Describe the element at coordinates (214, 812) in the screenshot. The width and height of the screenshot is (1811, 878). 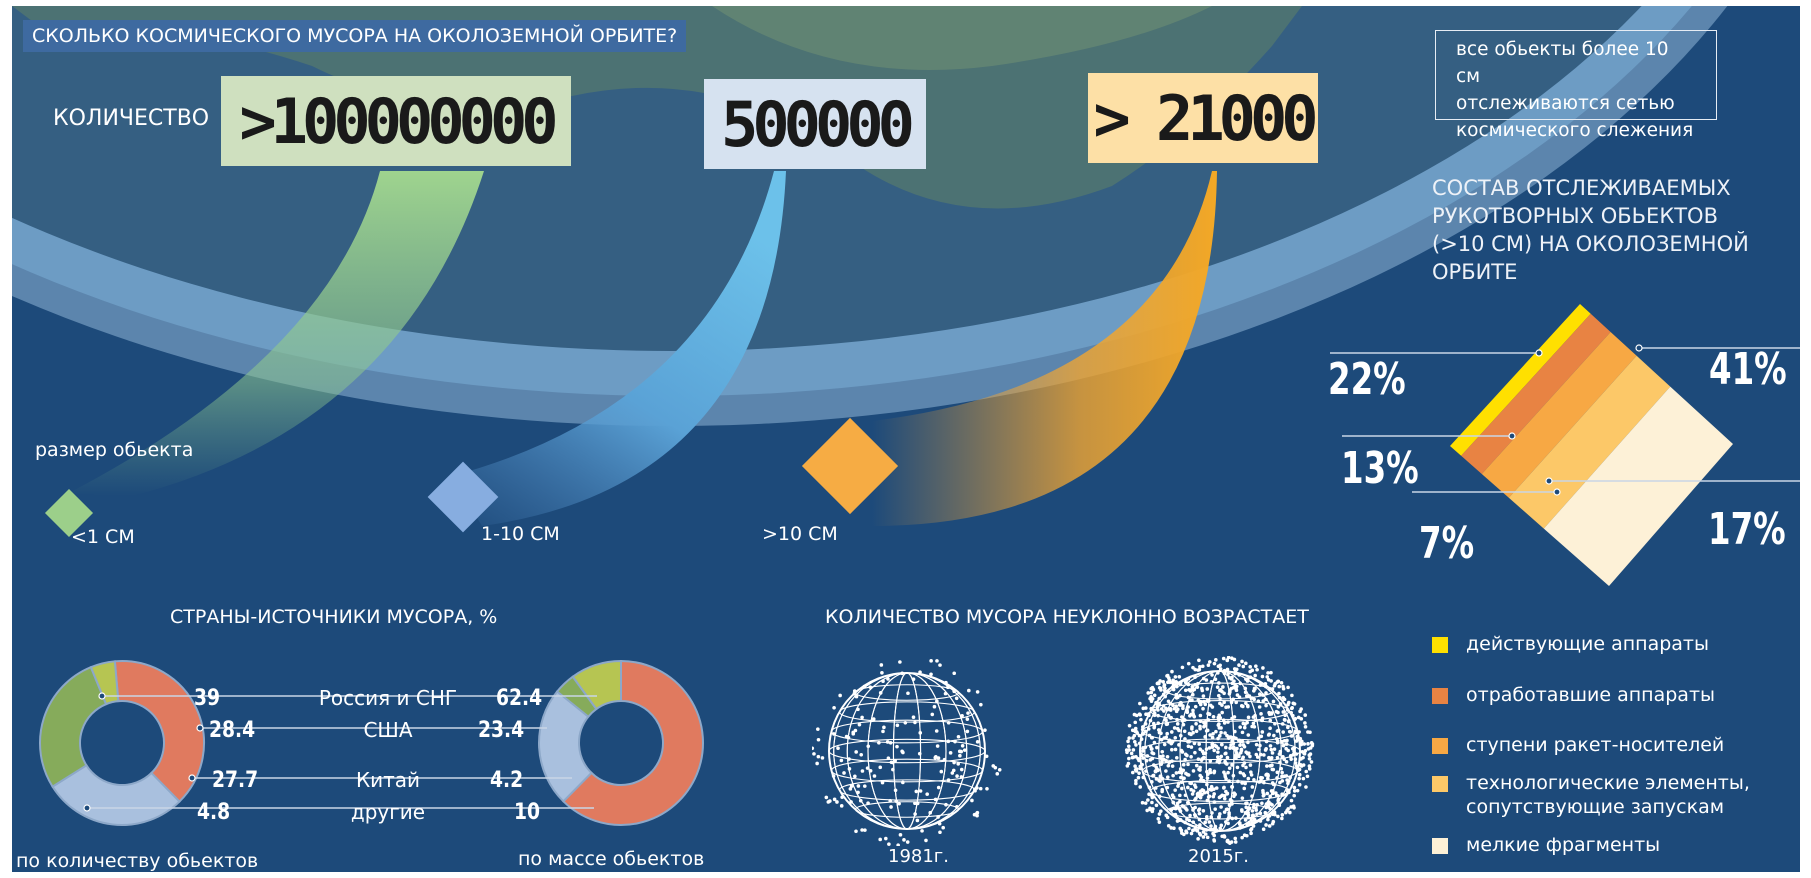
I see `count-pct-other: 4.8` at that location.